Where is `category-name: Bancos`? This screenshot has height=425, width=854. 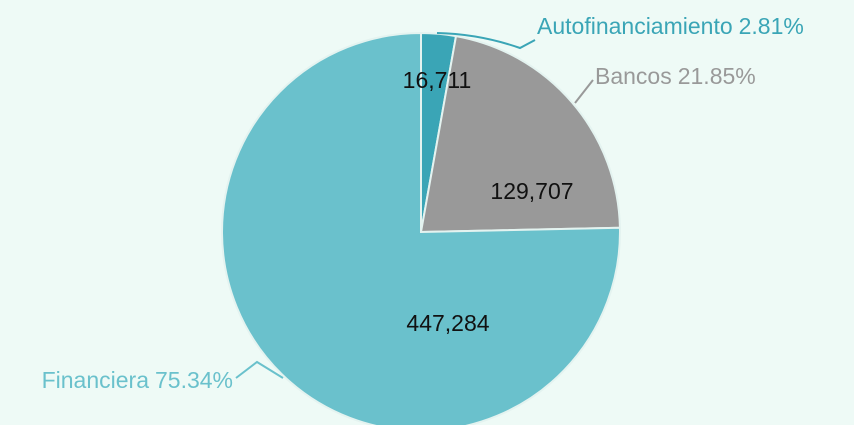
category-name: Bancos is located at coordinates (633, 76).